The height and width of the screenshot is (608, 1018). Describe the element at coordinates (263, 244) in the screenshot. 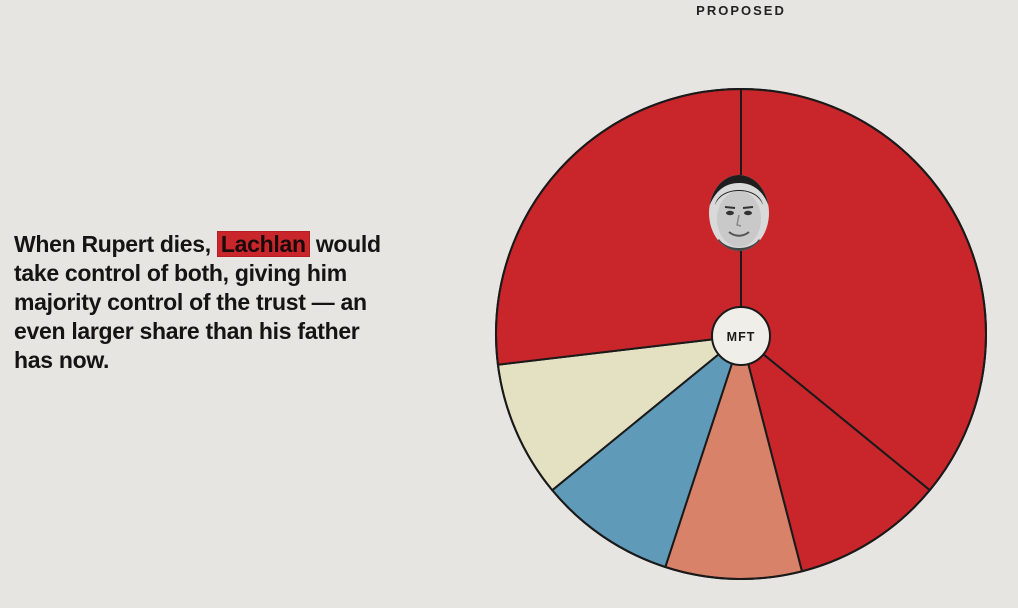

I see `highlighted-name: Lachlan` at that location.